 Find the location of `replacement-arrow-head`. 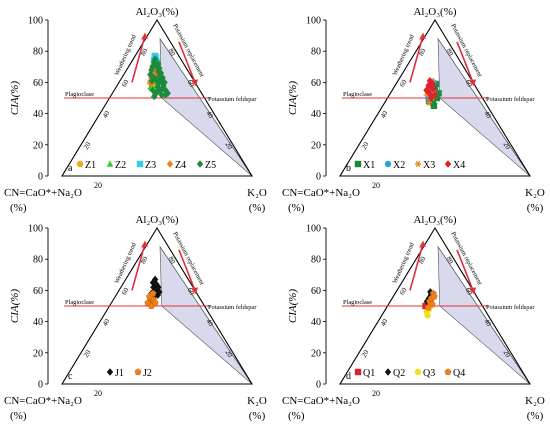

replacement-arrow-head is located at coordinates (472, 291).